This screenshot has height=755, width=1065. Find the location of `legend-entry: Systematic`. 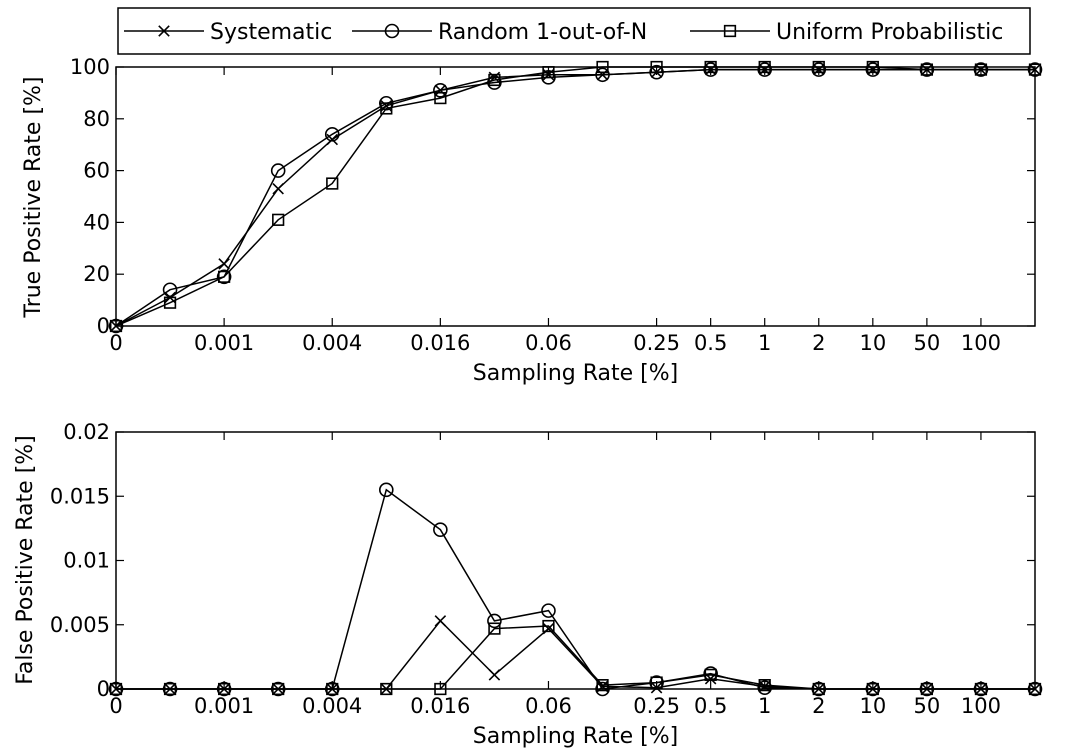

legend-entry: Systematic is located at coordinates (228, 32).